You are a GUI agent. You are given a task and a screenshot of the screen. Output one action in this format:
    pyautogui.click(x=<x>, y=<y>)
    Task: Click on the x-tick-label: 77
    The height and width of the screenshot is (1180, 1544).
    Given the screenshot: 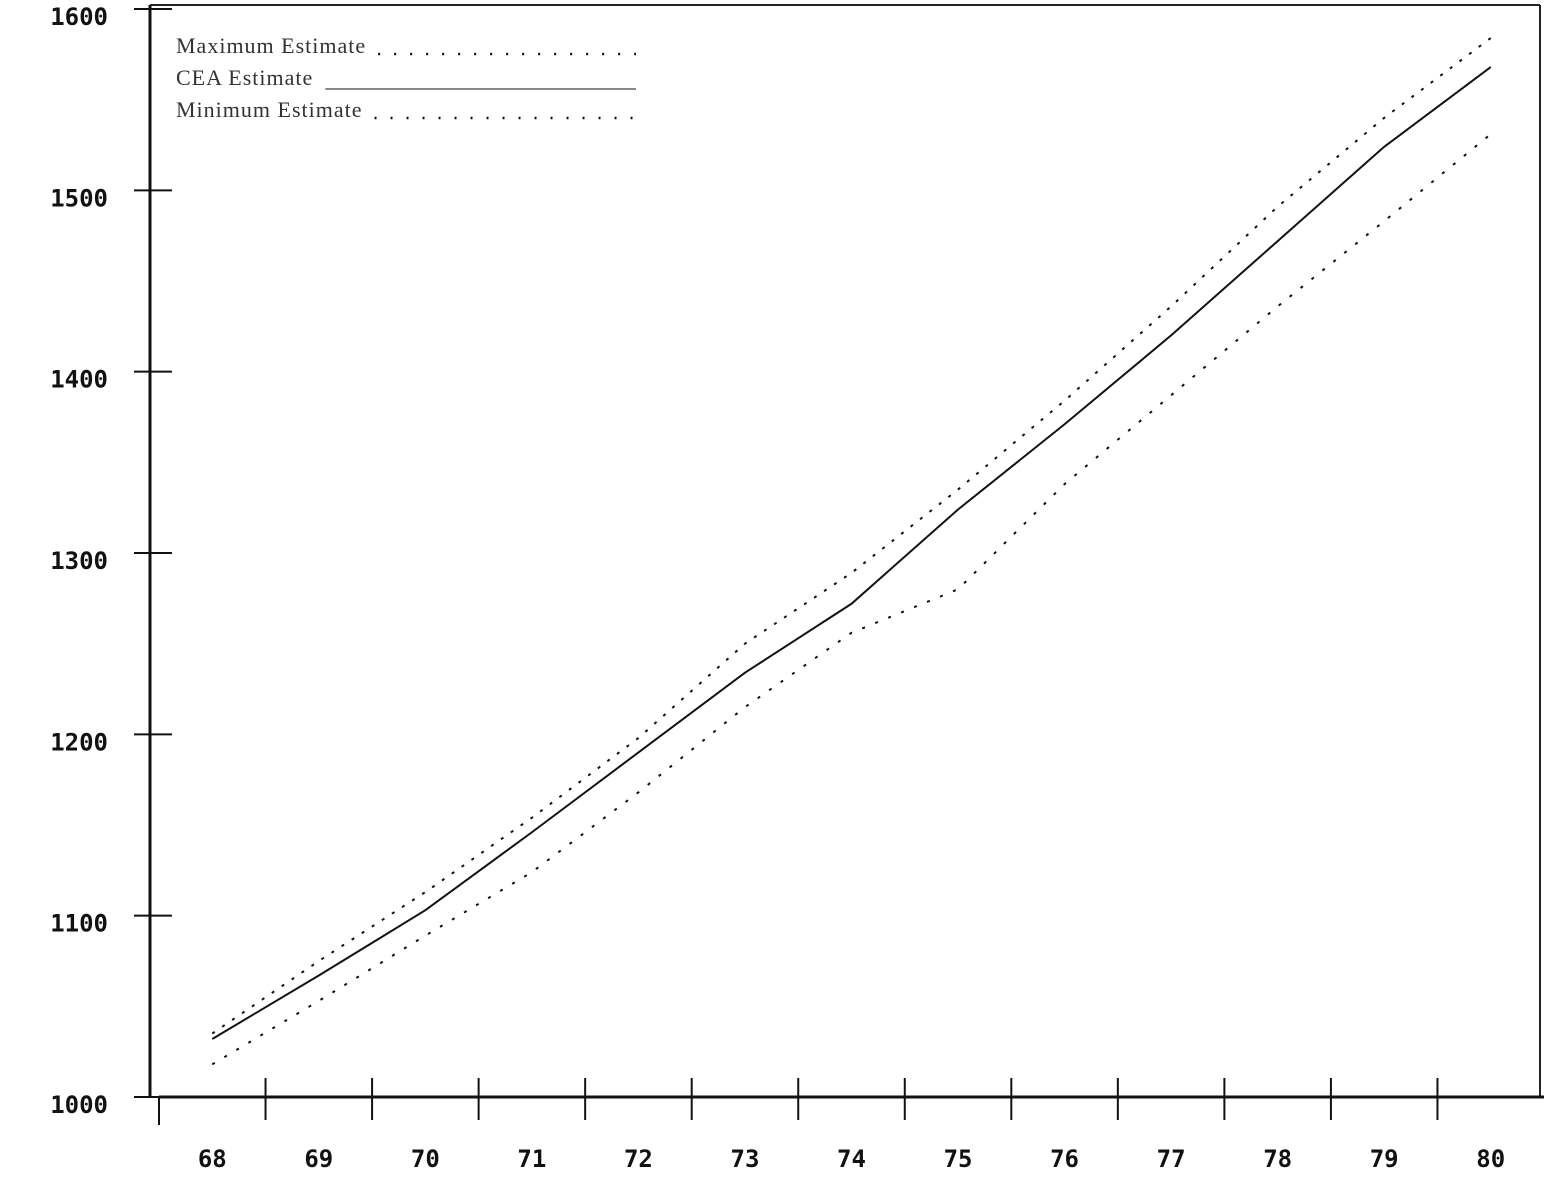 What is the action you would take?
    pyautogui.click(x=1171, y=1159)
    